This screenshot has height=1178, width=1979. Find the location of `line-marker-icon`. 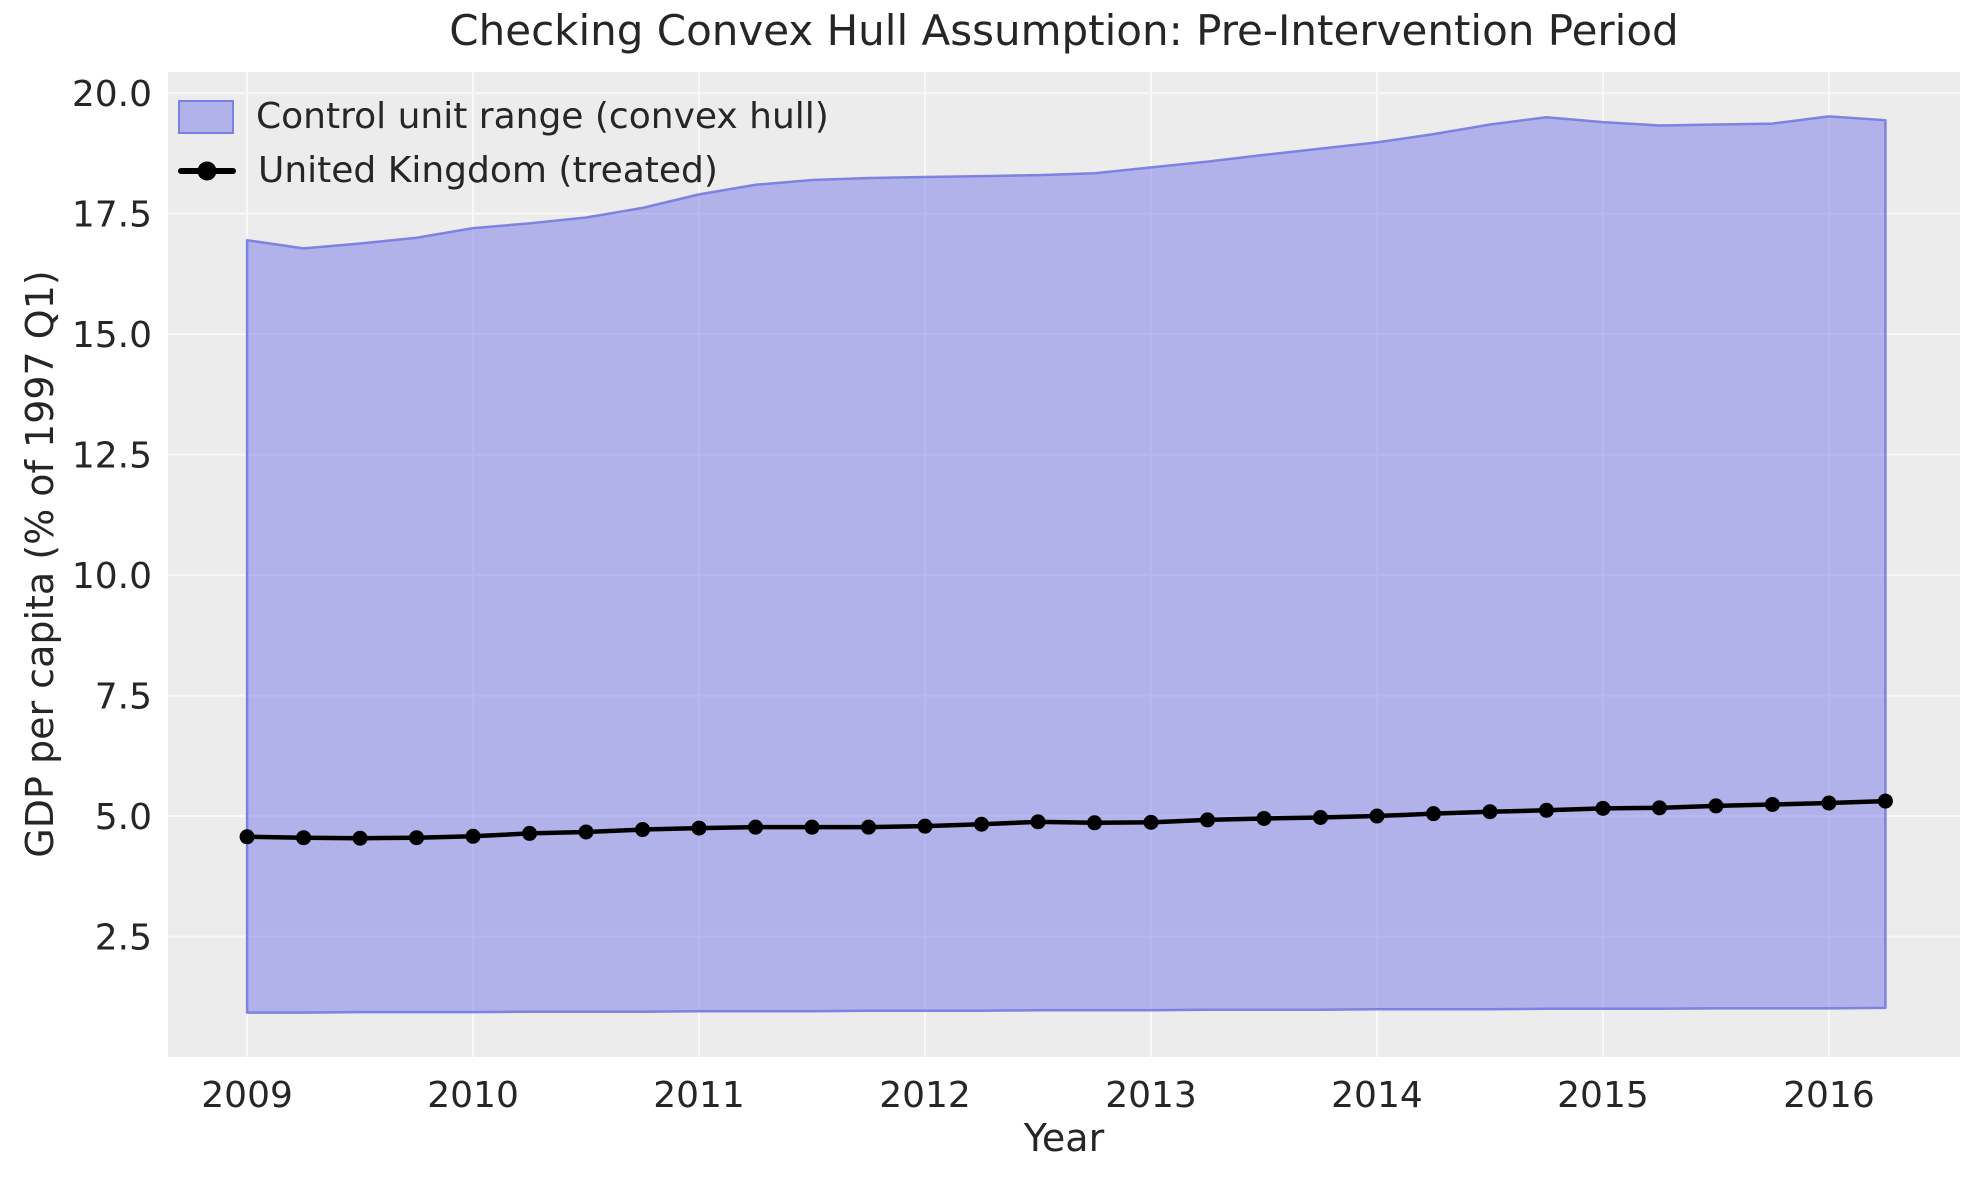

line-marker-icon is located at coordinates (207, 170).